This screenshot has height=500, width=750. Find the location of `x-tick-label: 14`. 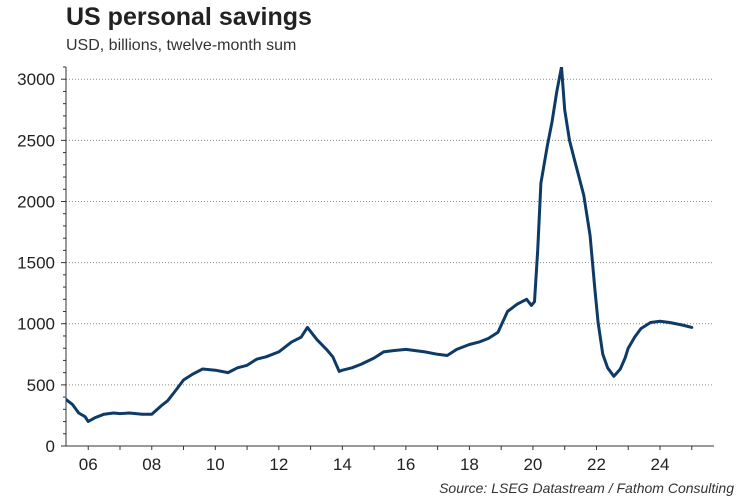

x-tick-label: 14 is located at coordinates (342, 464).